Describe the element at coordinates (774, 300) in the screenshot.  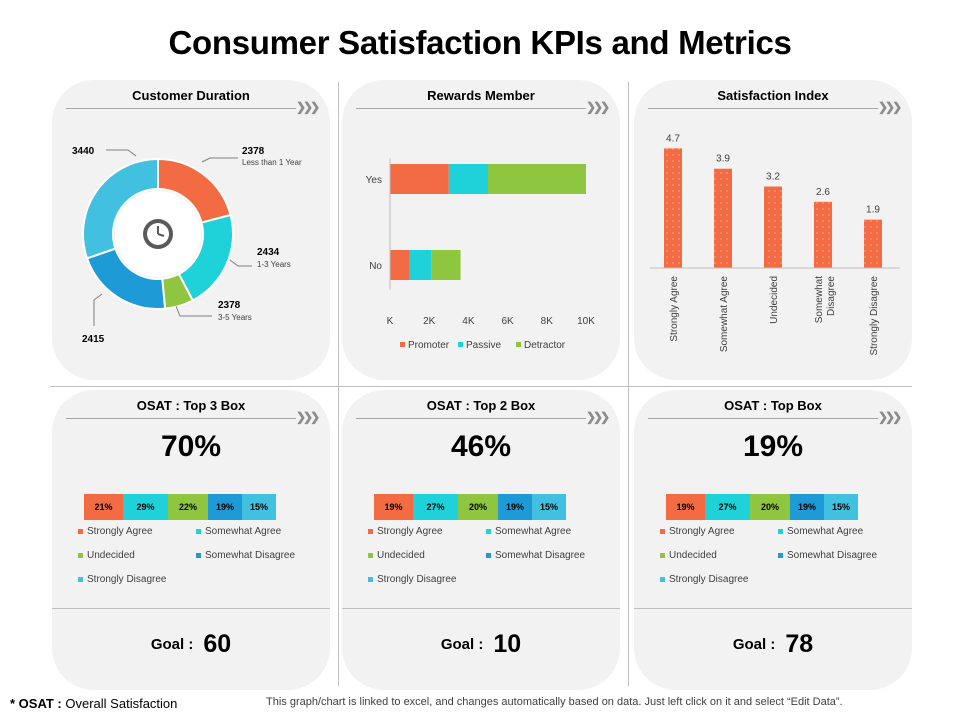
I see `category-label: Undecided` at that location.